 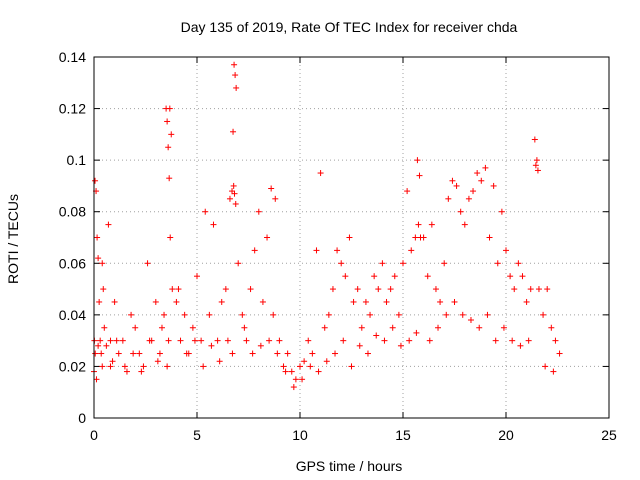 What do you see at coordinates (72, 212) in the screenshot?
I see `y-tick-label: 0.08` at bounding box center [72, 212].